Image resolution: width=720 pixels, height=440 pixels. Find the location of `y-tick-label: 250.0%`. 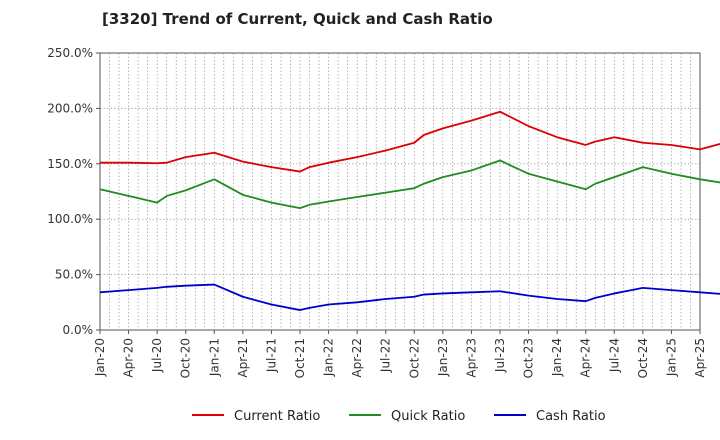

y-tick-label: 250.0% is located at coordinates (70, 53).